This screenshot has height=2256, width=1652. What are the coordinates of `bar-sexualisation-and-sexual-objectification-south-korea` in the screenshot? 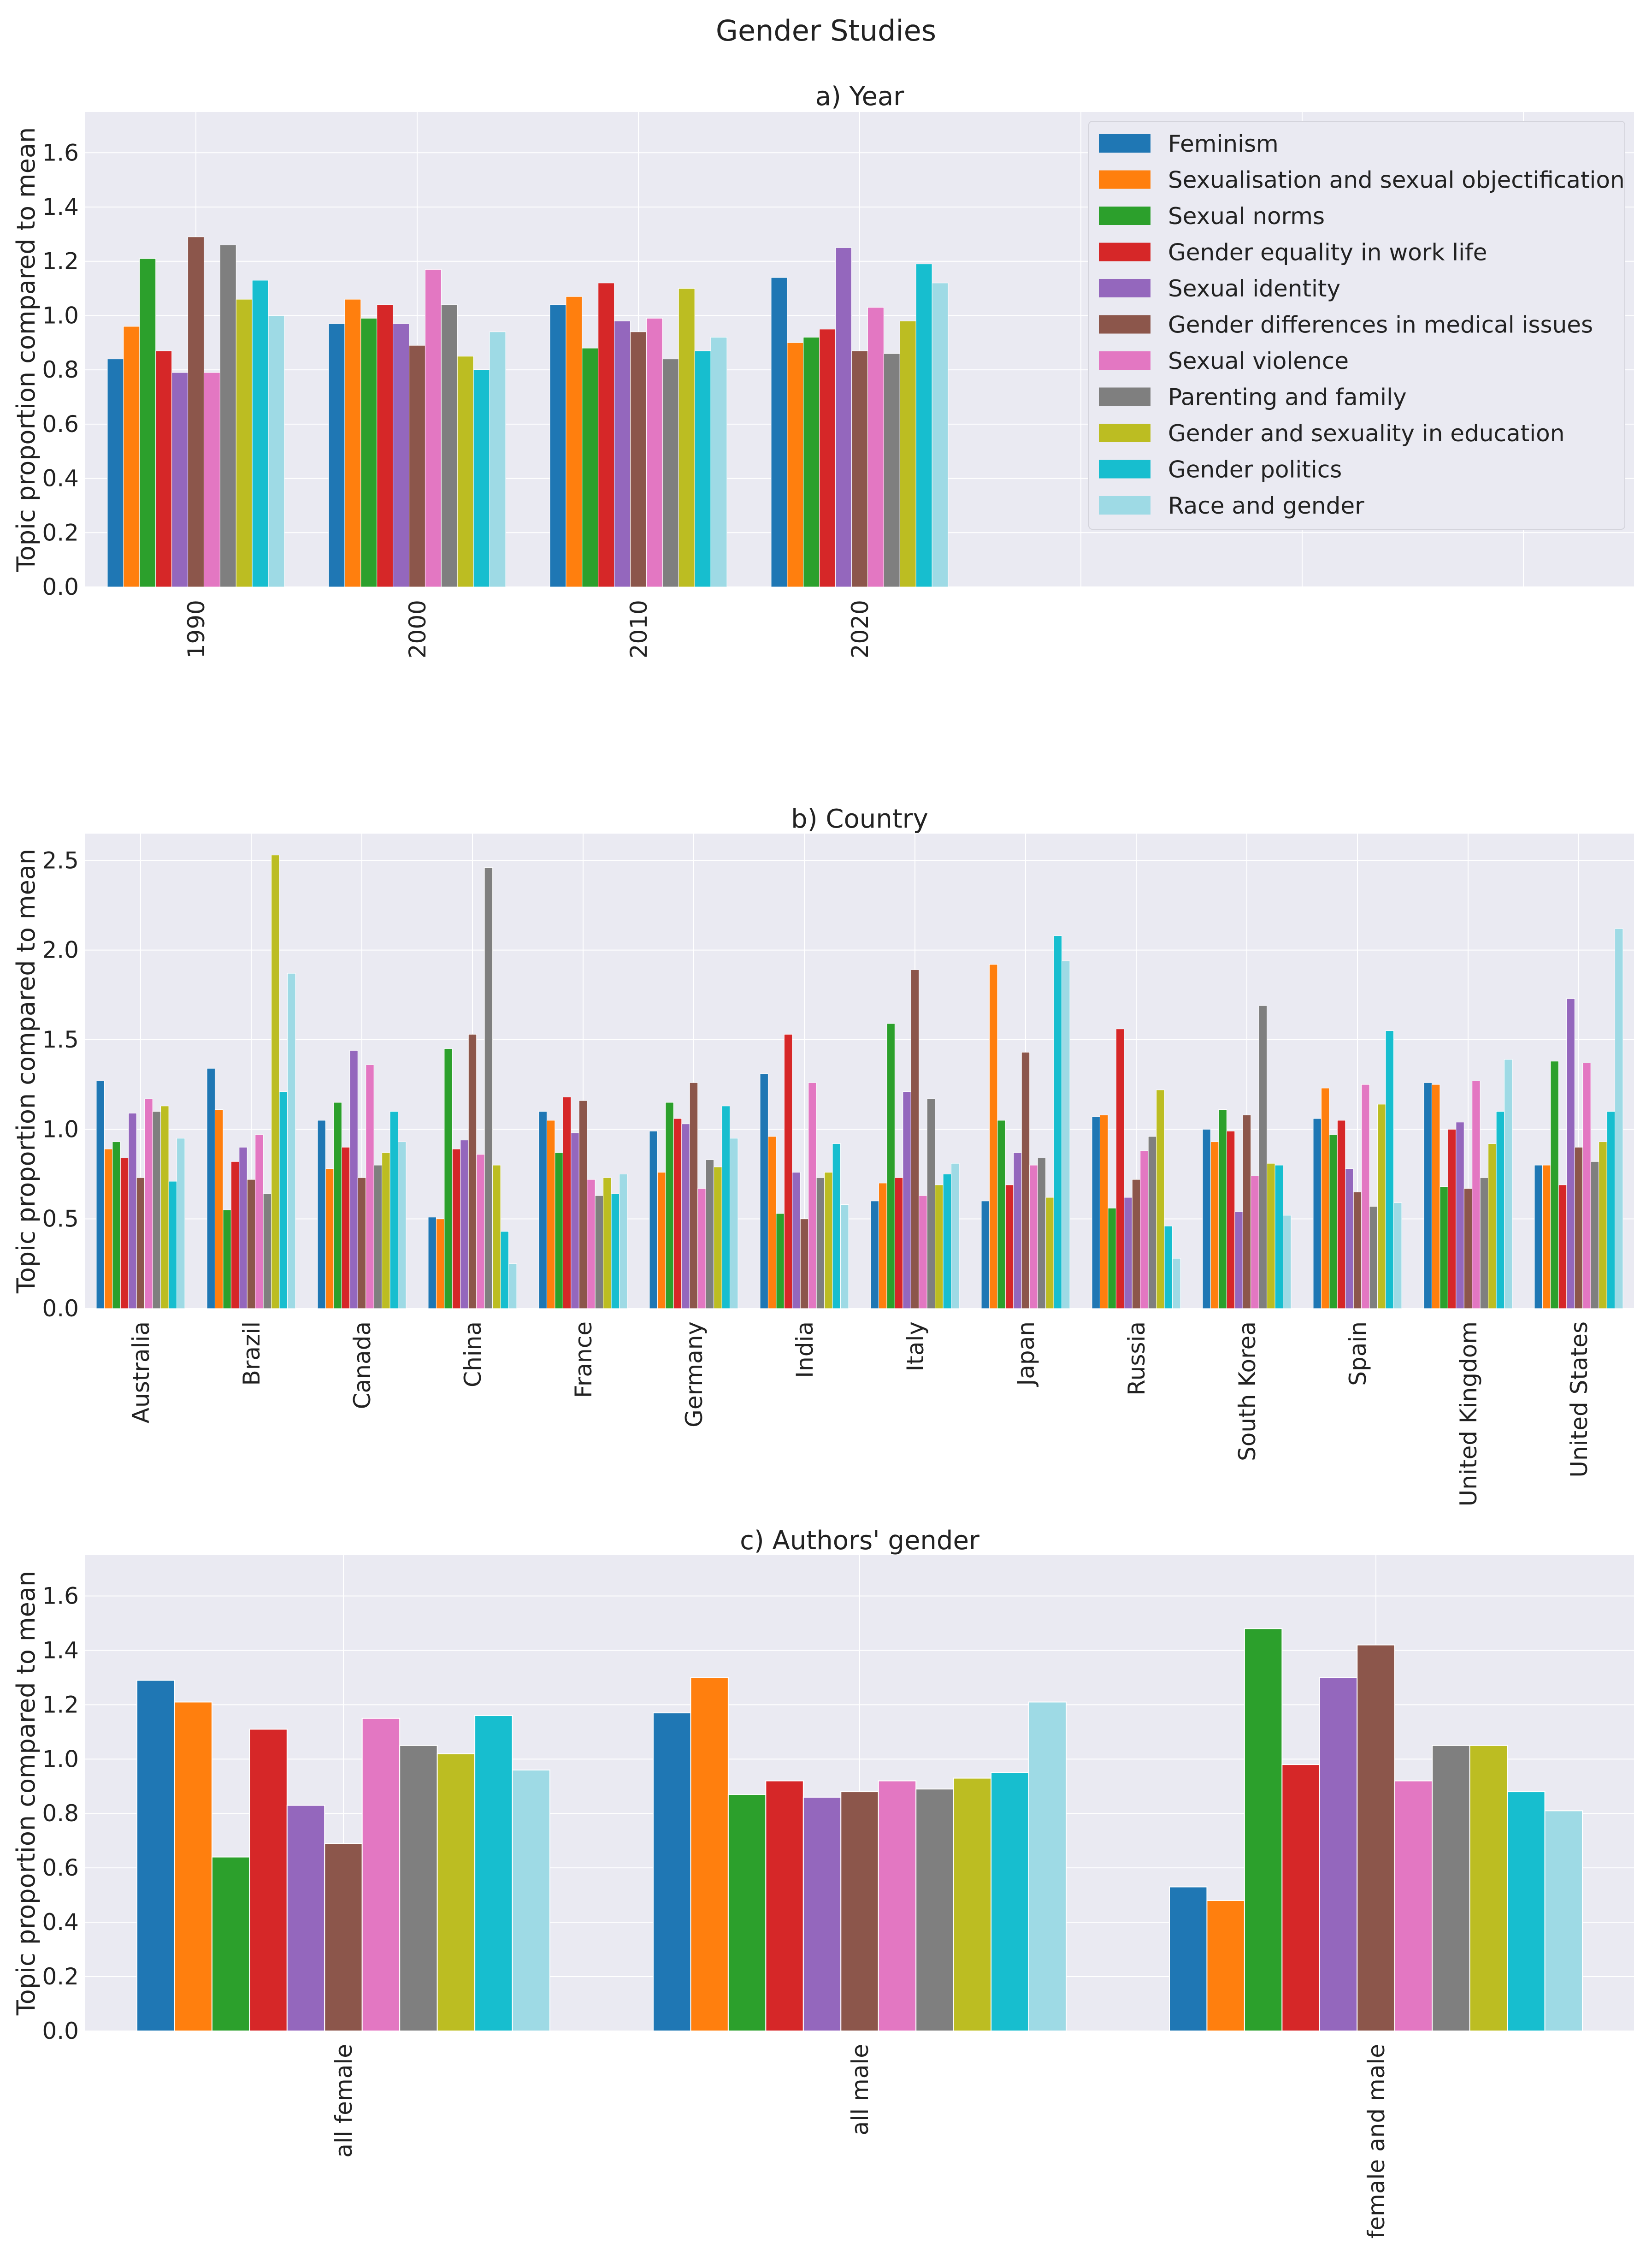 It's located at (1214, 1225).